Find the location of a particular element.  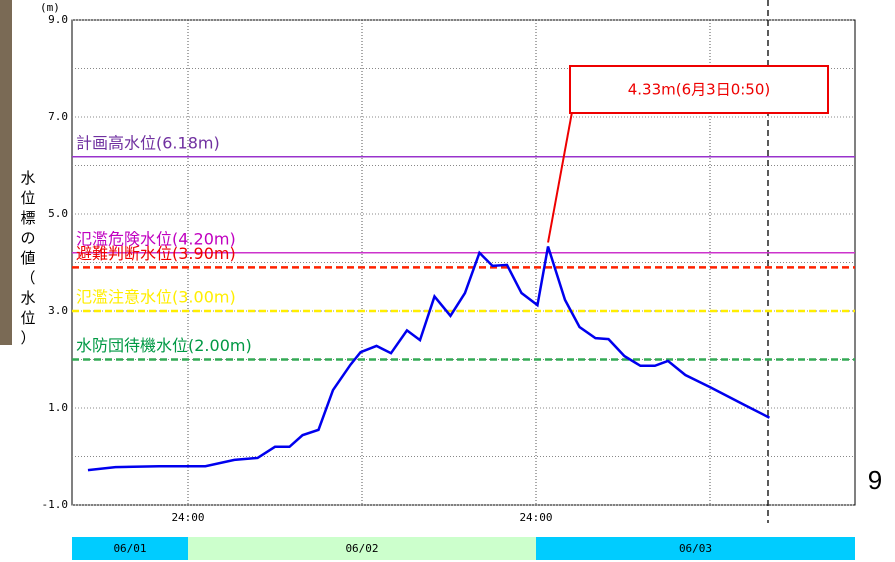

threshold-label: 氾濫注意水位(3.00m) is located at coordinates (156, 297).